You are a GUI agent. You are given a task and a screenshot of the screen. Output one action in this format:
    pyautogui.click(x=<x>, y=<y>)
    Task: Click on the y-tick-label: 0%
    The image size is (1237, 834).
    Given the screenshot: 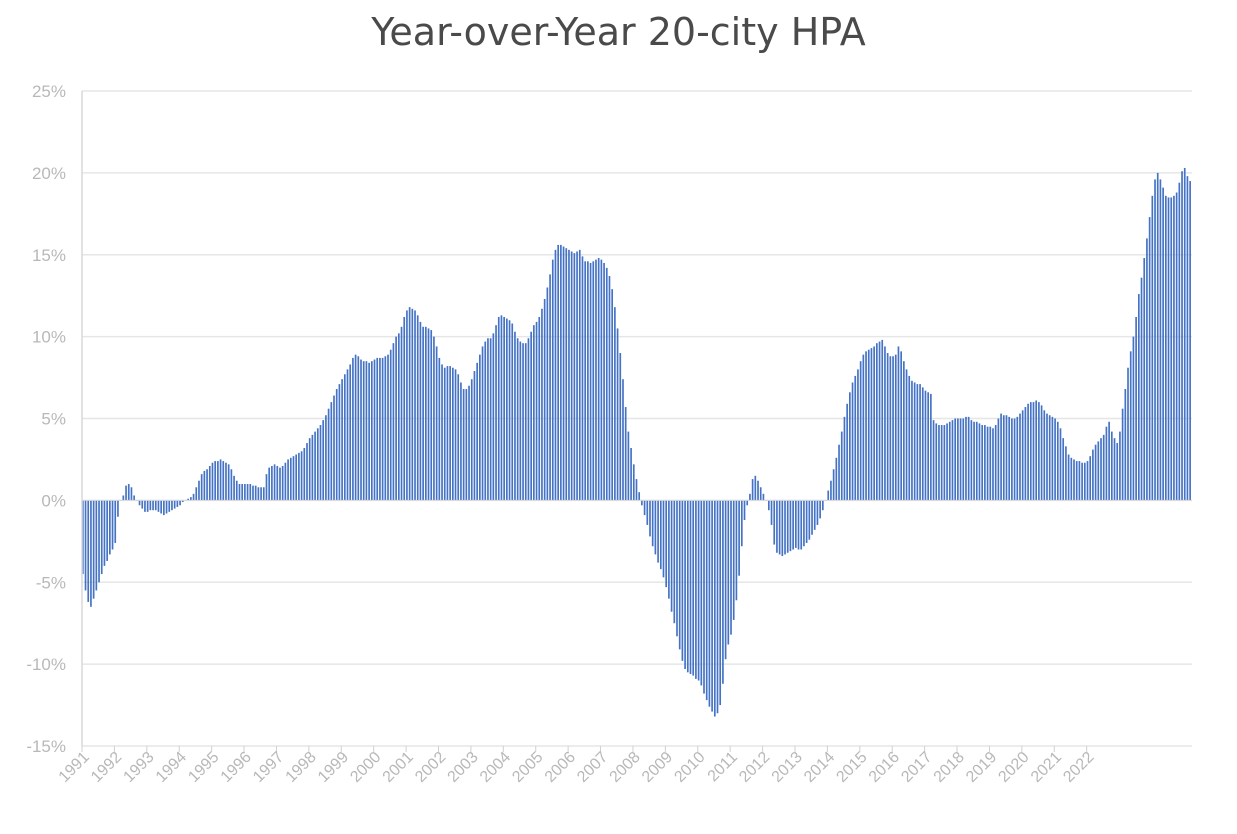 What is the action you would take?
    pyautogui.click(x=53, y=500)
    